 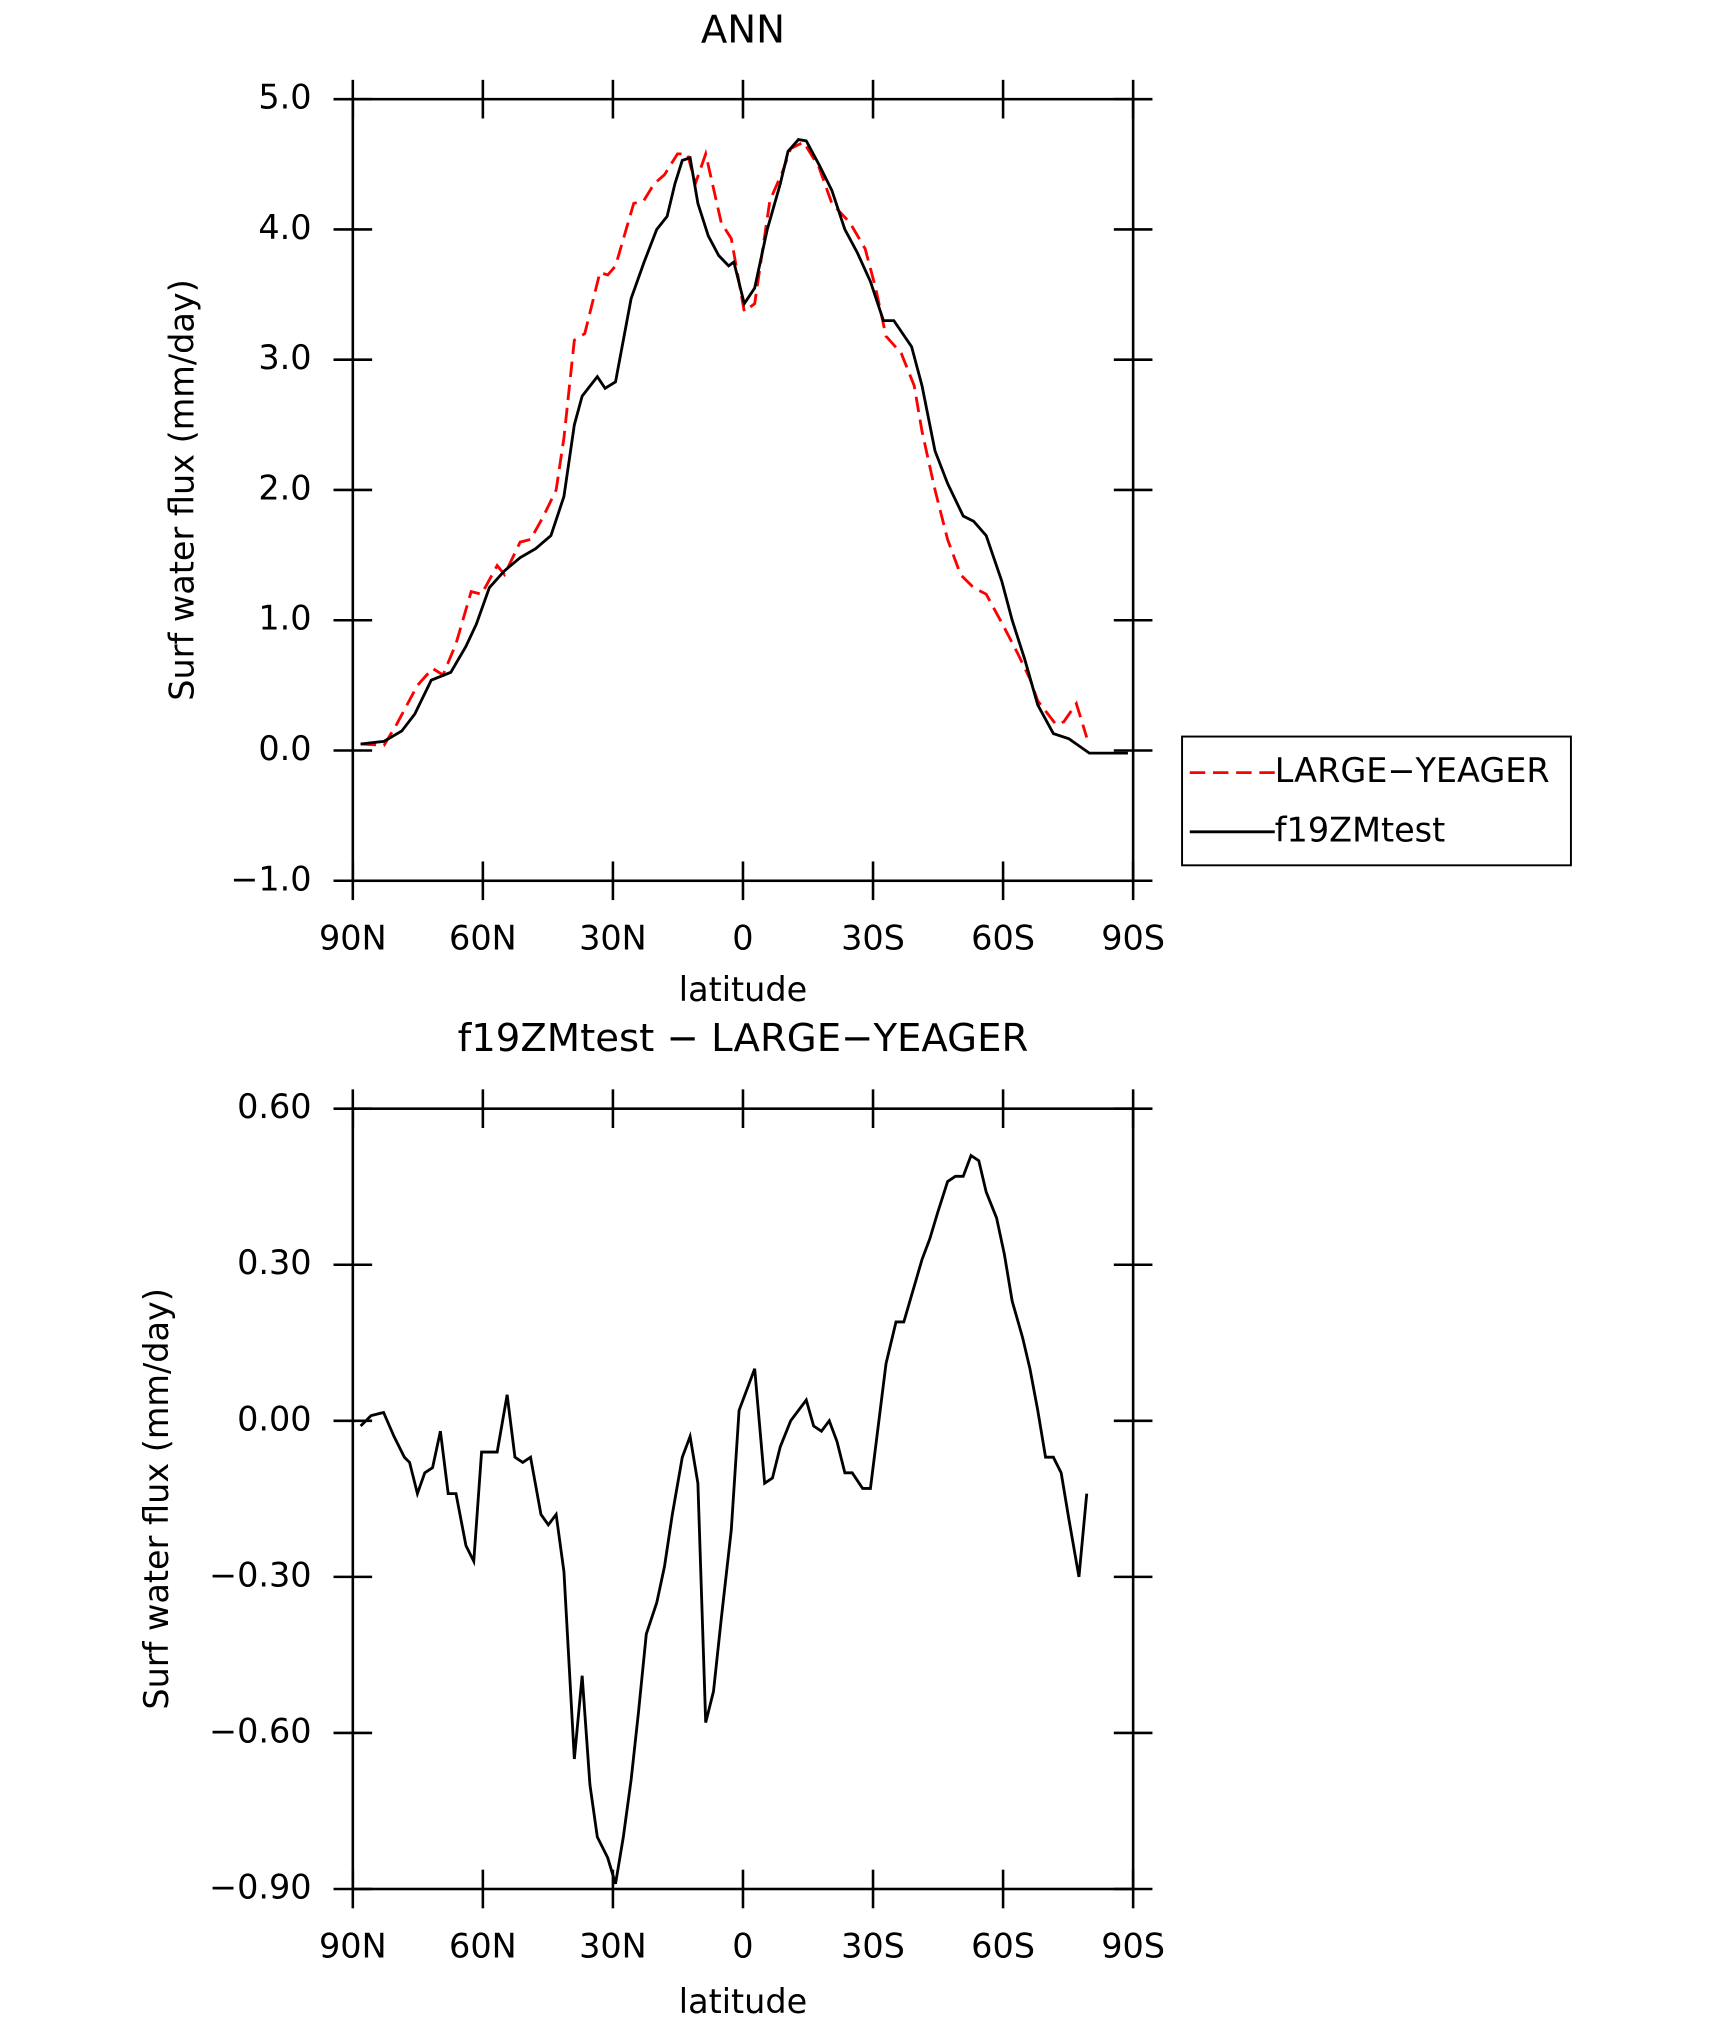 What do you see at coordinates (743, 1038) in the screenshot?
I see `chart-title: f19ZMtest − LARGE−YEAGER` at bounding box center [743, 1038].